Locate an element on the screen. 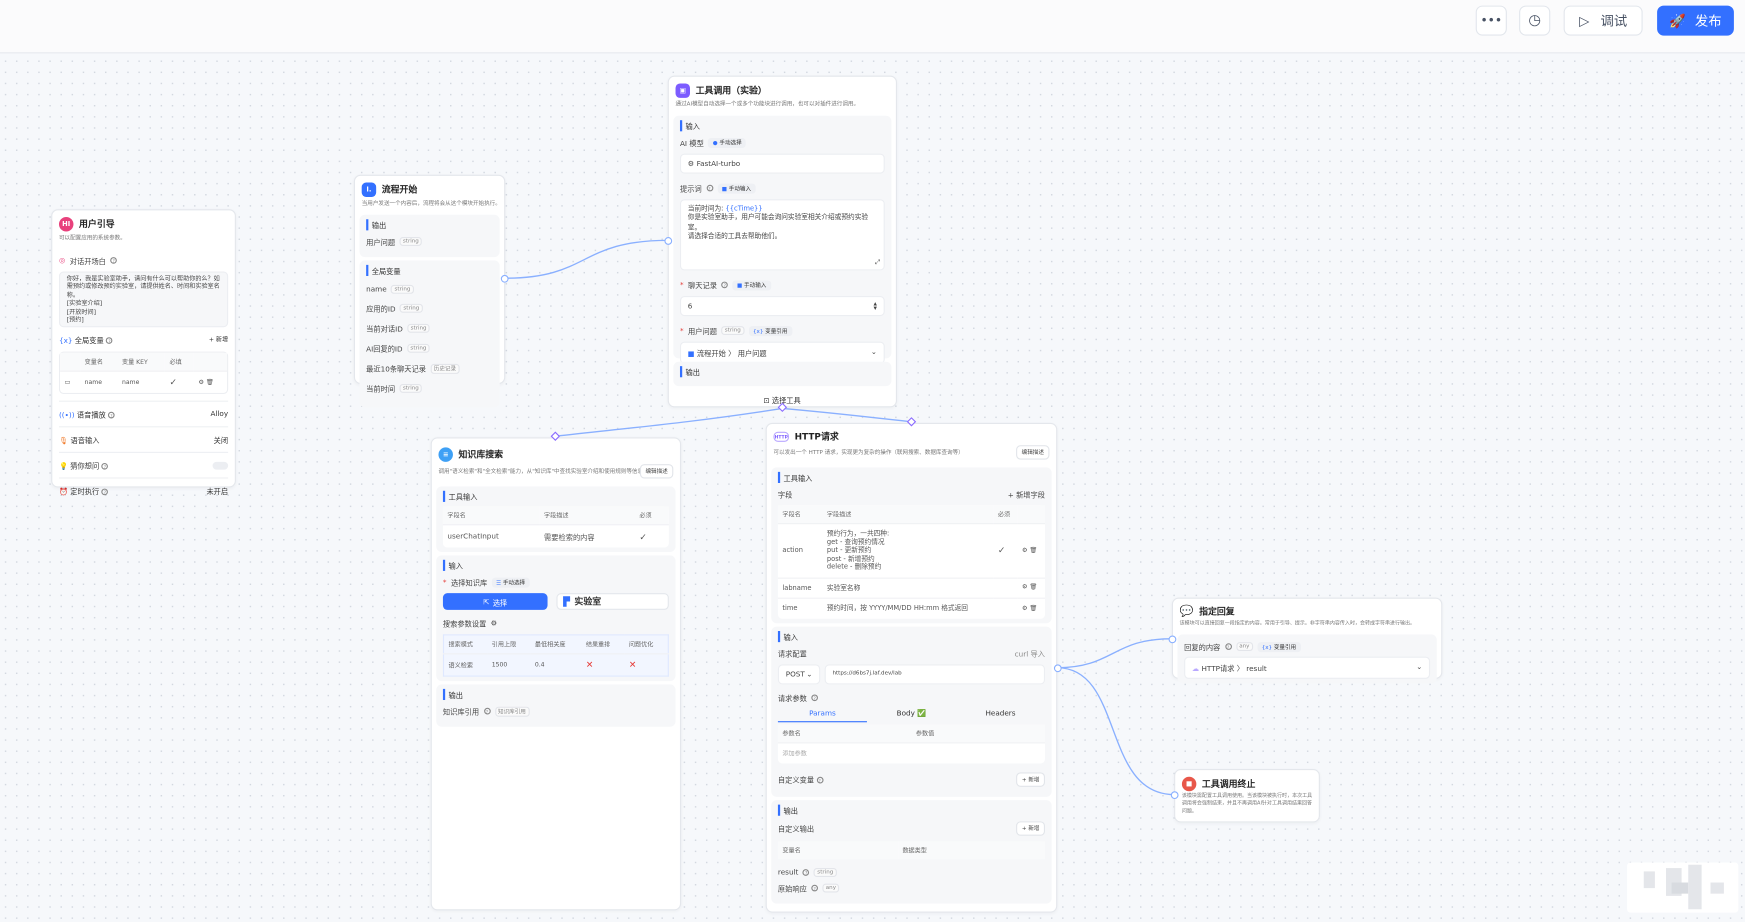  table-row: userChatInput 需要检索的内容 ✓ is located at coordinates (555, 536).